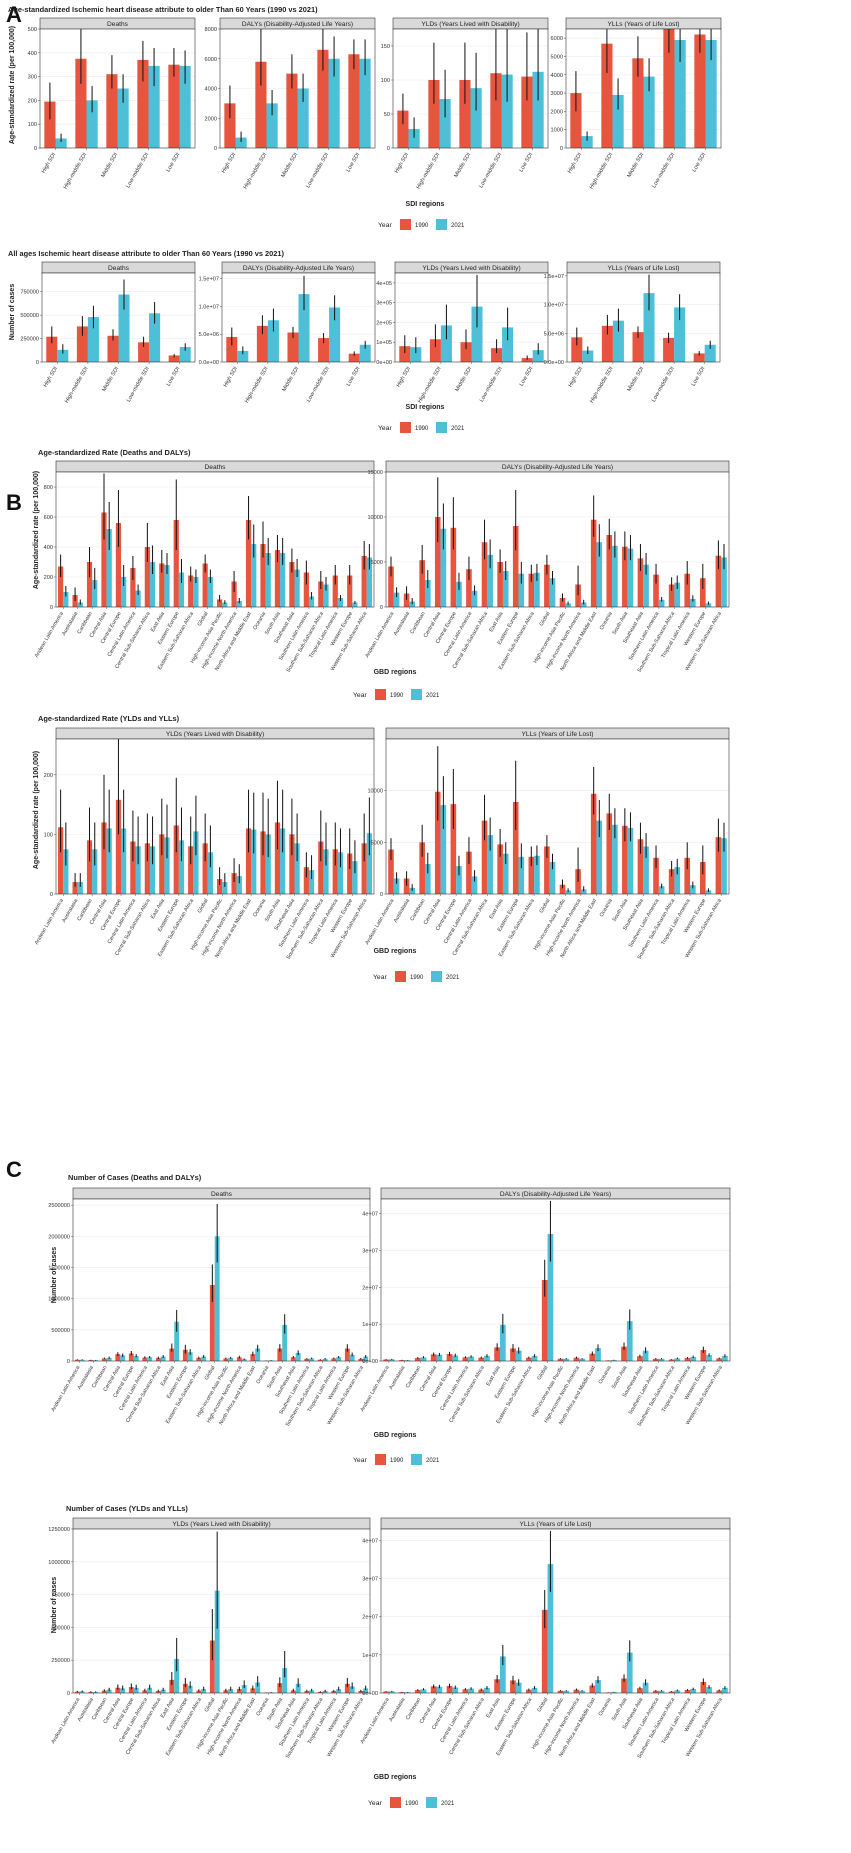  What do you see at coordinates (209, 307) in the screenshot?
I see `y-tick-label: 1.0e+07` at bounding box center [209, 307].